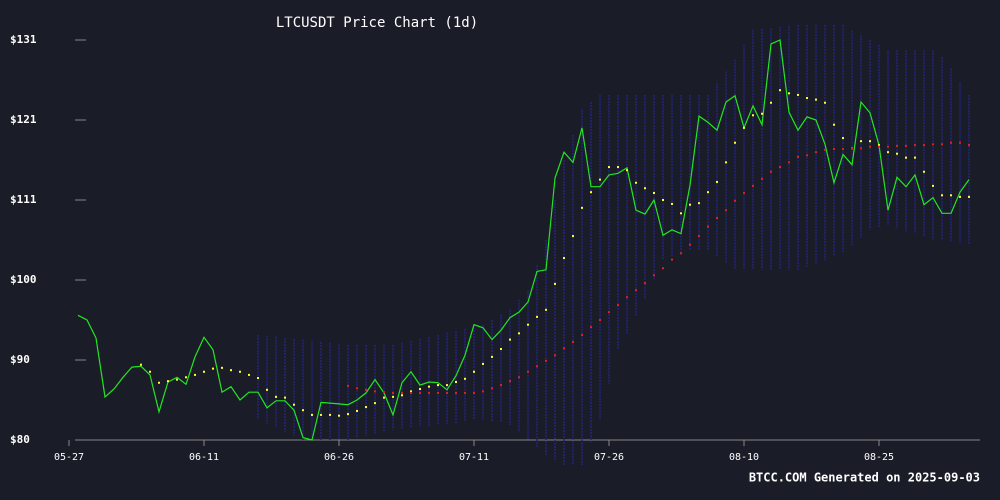 The image size is (1000, 500). I want to click on x-tick-label: 06-11, so click(204, 457).